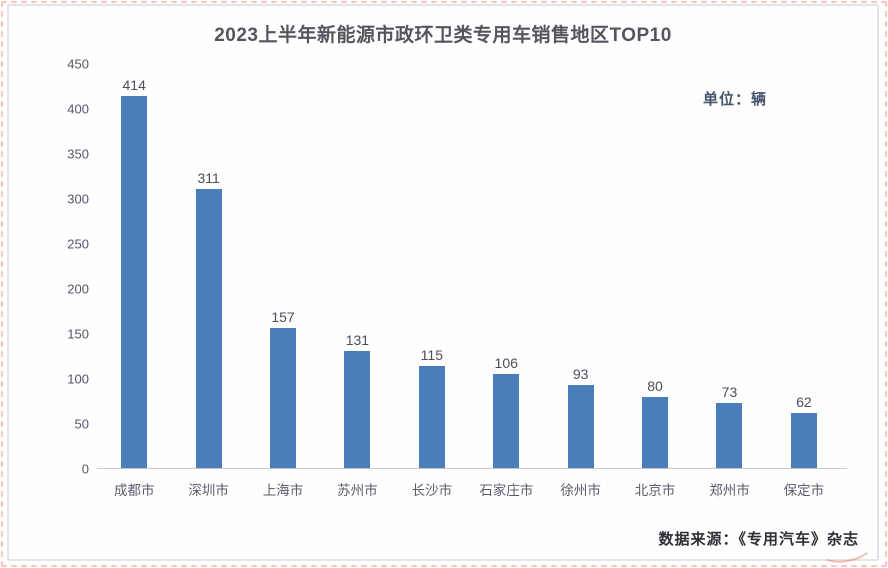 This screenshot has height=568, width=888. I want to click on y-axis: 0 50 100 150 200 250 300 350 400 450, so click(67, 267).